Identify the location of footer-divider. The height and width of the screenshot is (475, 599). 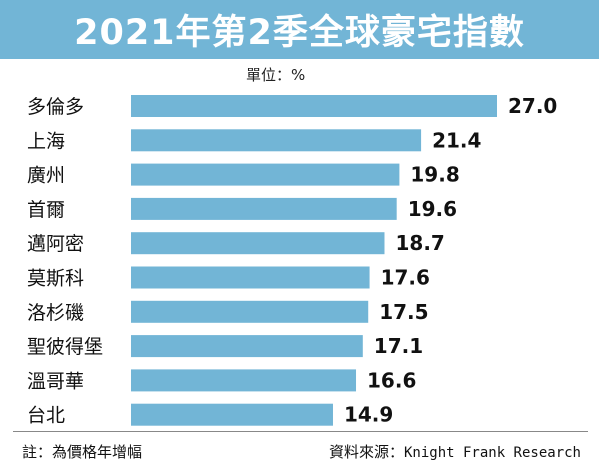
(300, 431).